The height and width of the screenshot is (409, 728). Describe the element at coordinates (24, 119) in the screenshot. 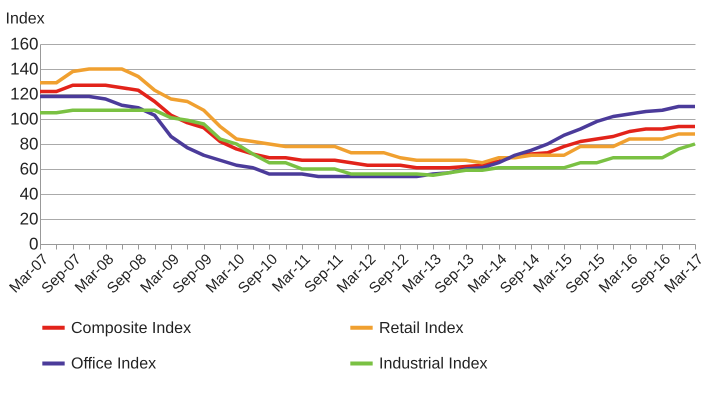

I see `y-tick-label: 100` at that location.